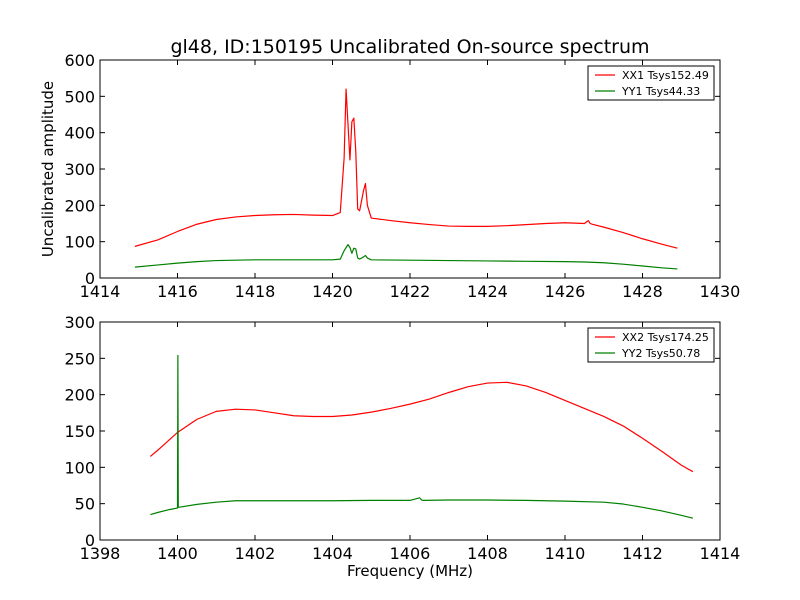  What do you see at coordinates (79, 133) in the screenshot?
I see `y-tick-label: 400` at bounding box center [79, 133].